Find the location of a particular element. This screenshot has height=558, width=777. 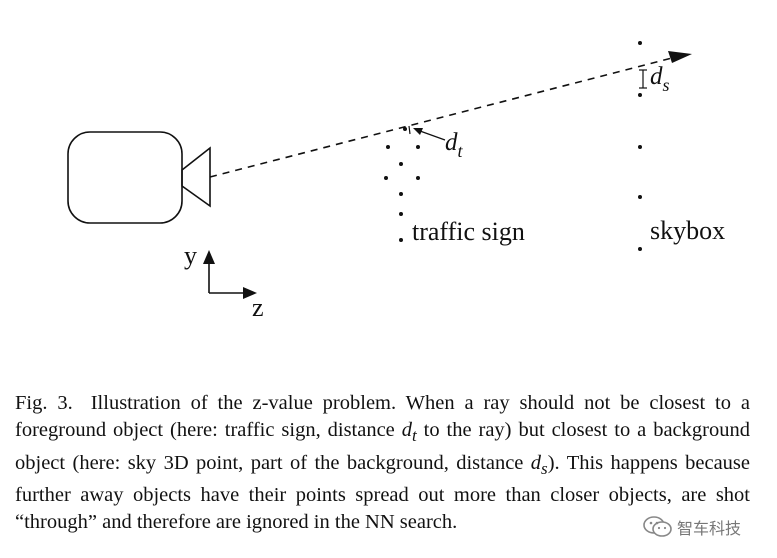

camera-ray is located at coordinates (441, 117).